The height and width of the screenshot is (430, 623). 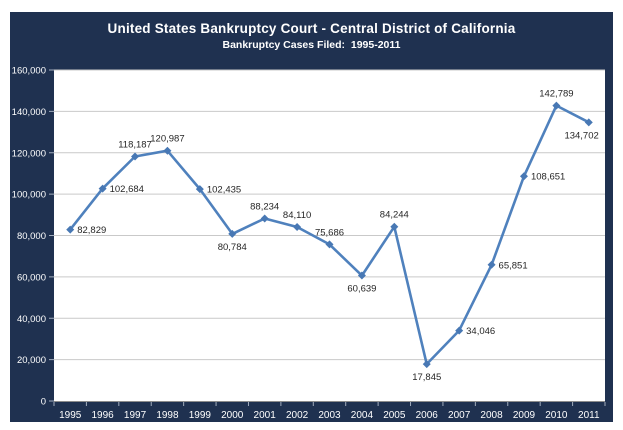 I want to click on svg-text: 40,000, so click(x=31, y=319).